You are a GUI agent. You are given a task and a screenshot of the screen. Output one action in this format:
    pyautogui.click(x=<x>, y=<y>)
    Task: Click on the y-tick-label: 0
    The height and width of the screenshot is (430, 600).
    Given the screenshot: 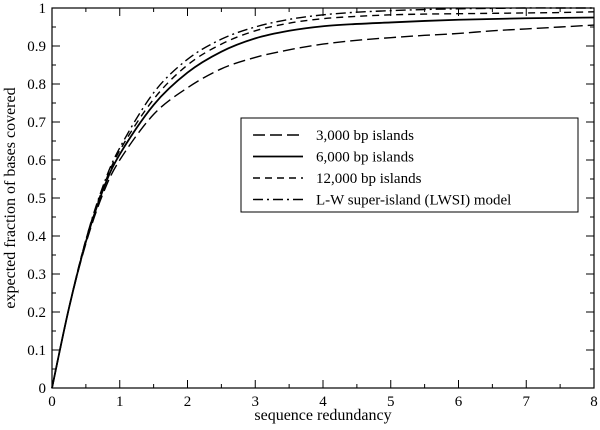 What is the action you would take?
    pyautogui.click(x=43, y=389)
    